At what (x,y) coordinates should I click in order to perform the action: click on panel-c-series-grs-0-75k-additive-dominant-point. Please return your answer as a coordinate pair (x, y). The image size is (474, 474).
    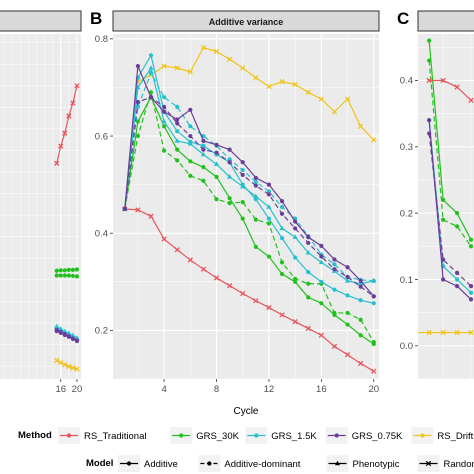
    Looking at the image, I should click on (429, 133).